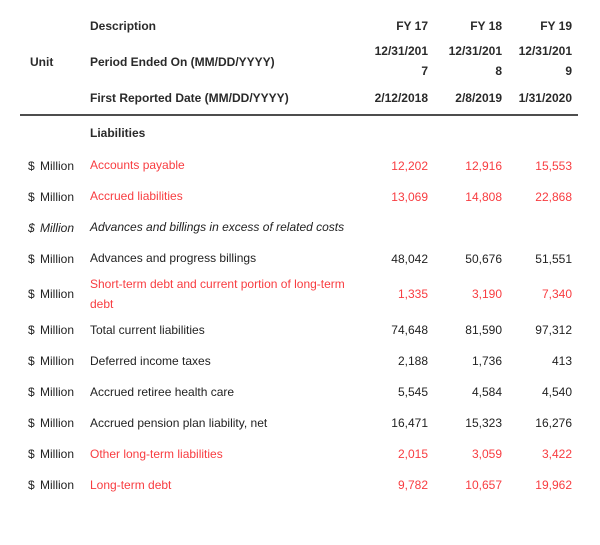  What do you see at coordinates (545, 97) in the screenshot?
I see `first-reported-fy19: 1/31/2020` at bounding box center [545, 97].